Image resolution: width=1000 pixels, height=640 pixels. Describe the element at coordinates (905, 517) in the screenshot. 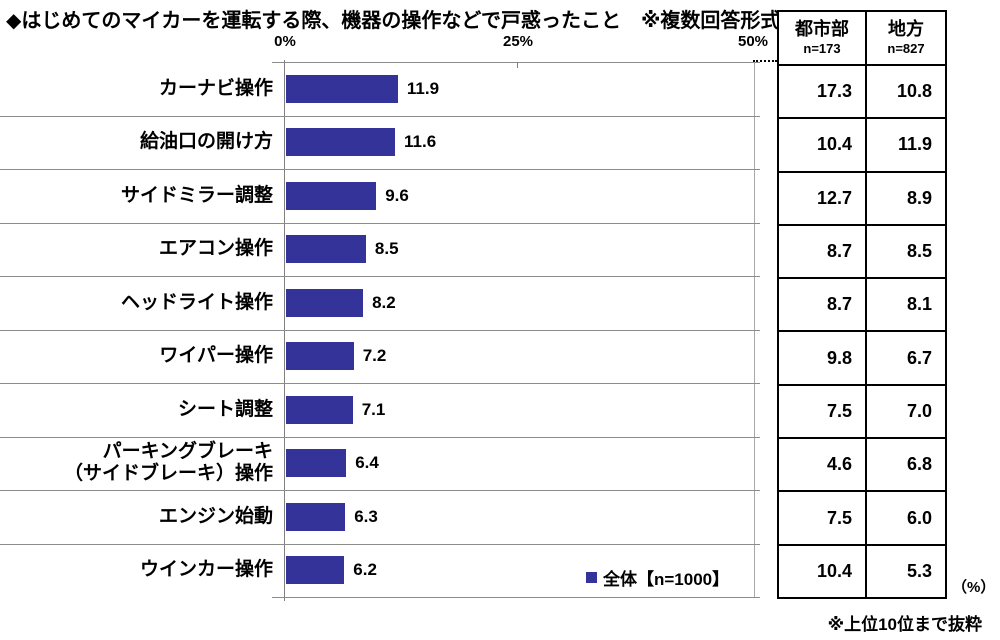

I see `table-cell: 6.0` at that location.